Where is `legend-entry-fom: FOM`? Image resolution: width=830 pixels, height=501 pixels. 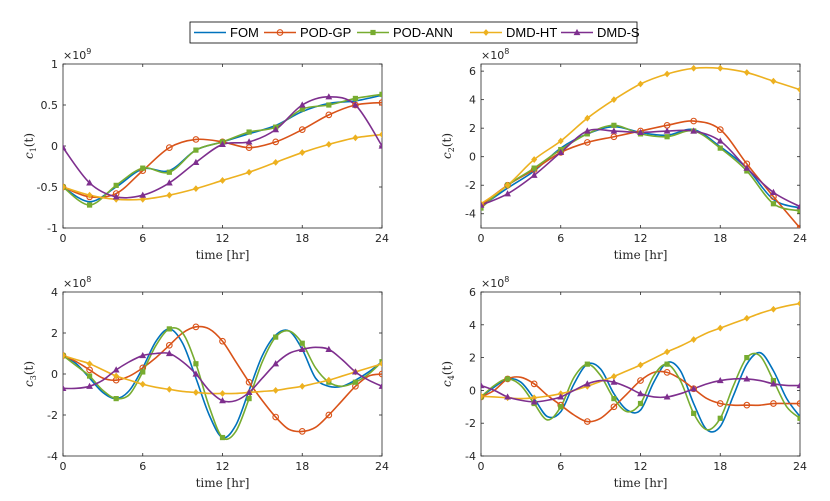
legend-entry-fom: FOM is located at coordinates (226, 32).